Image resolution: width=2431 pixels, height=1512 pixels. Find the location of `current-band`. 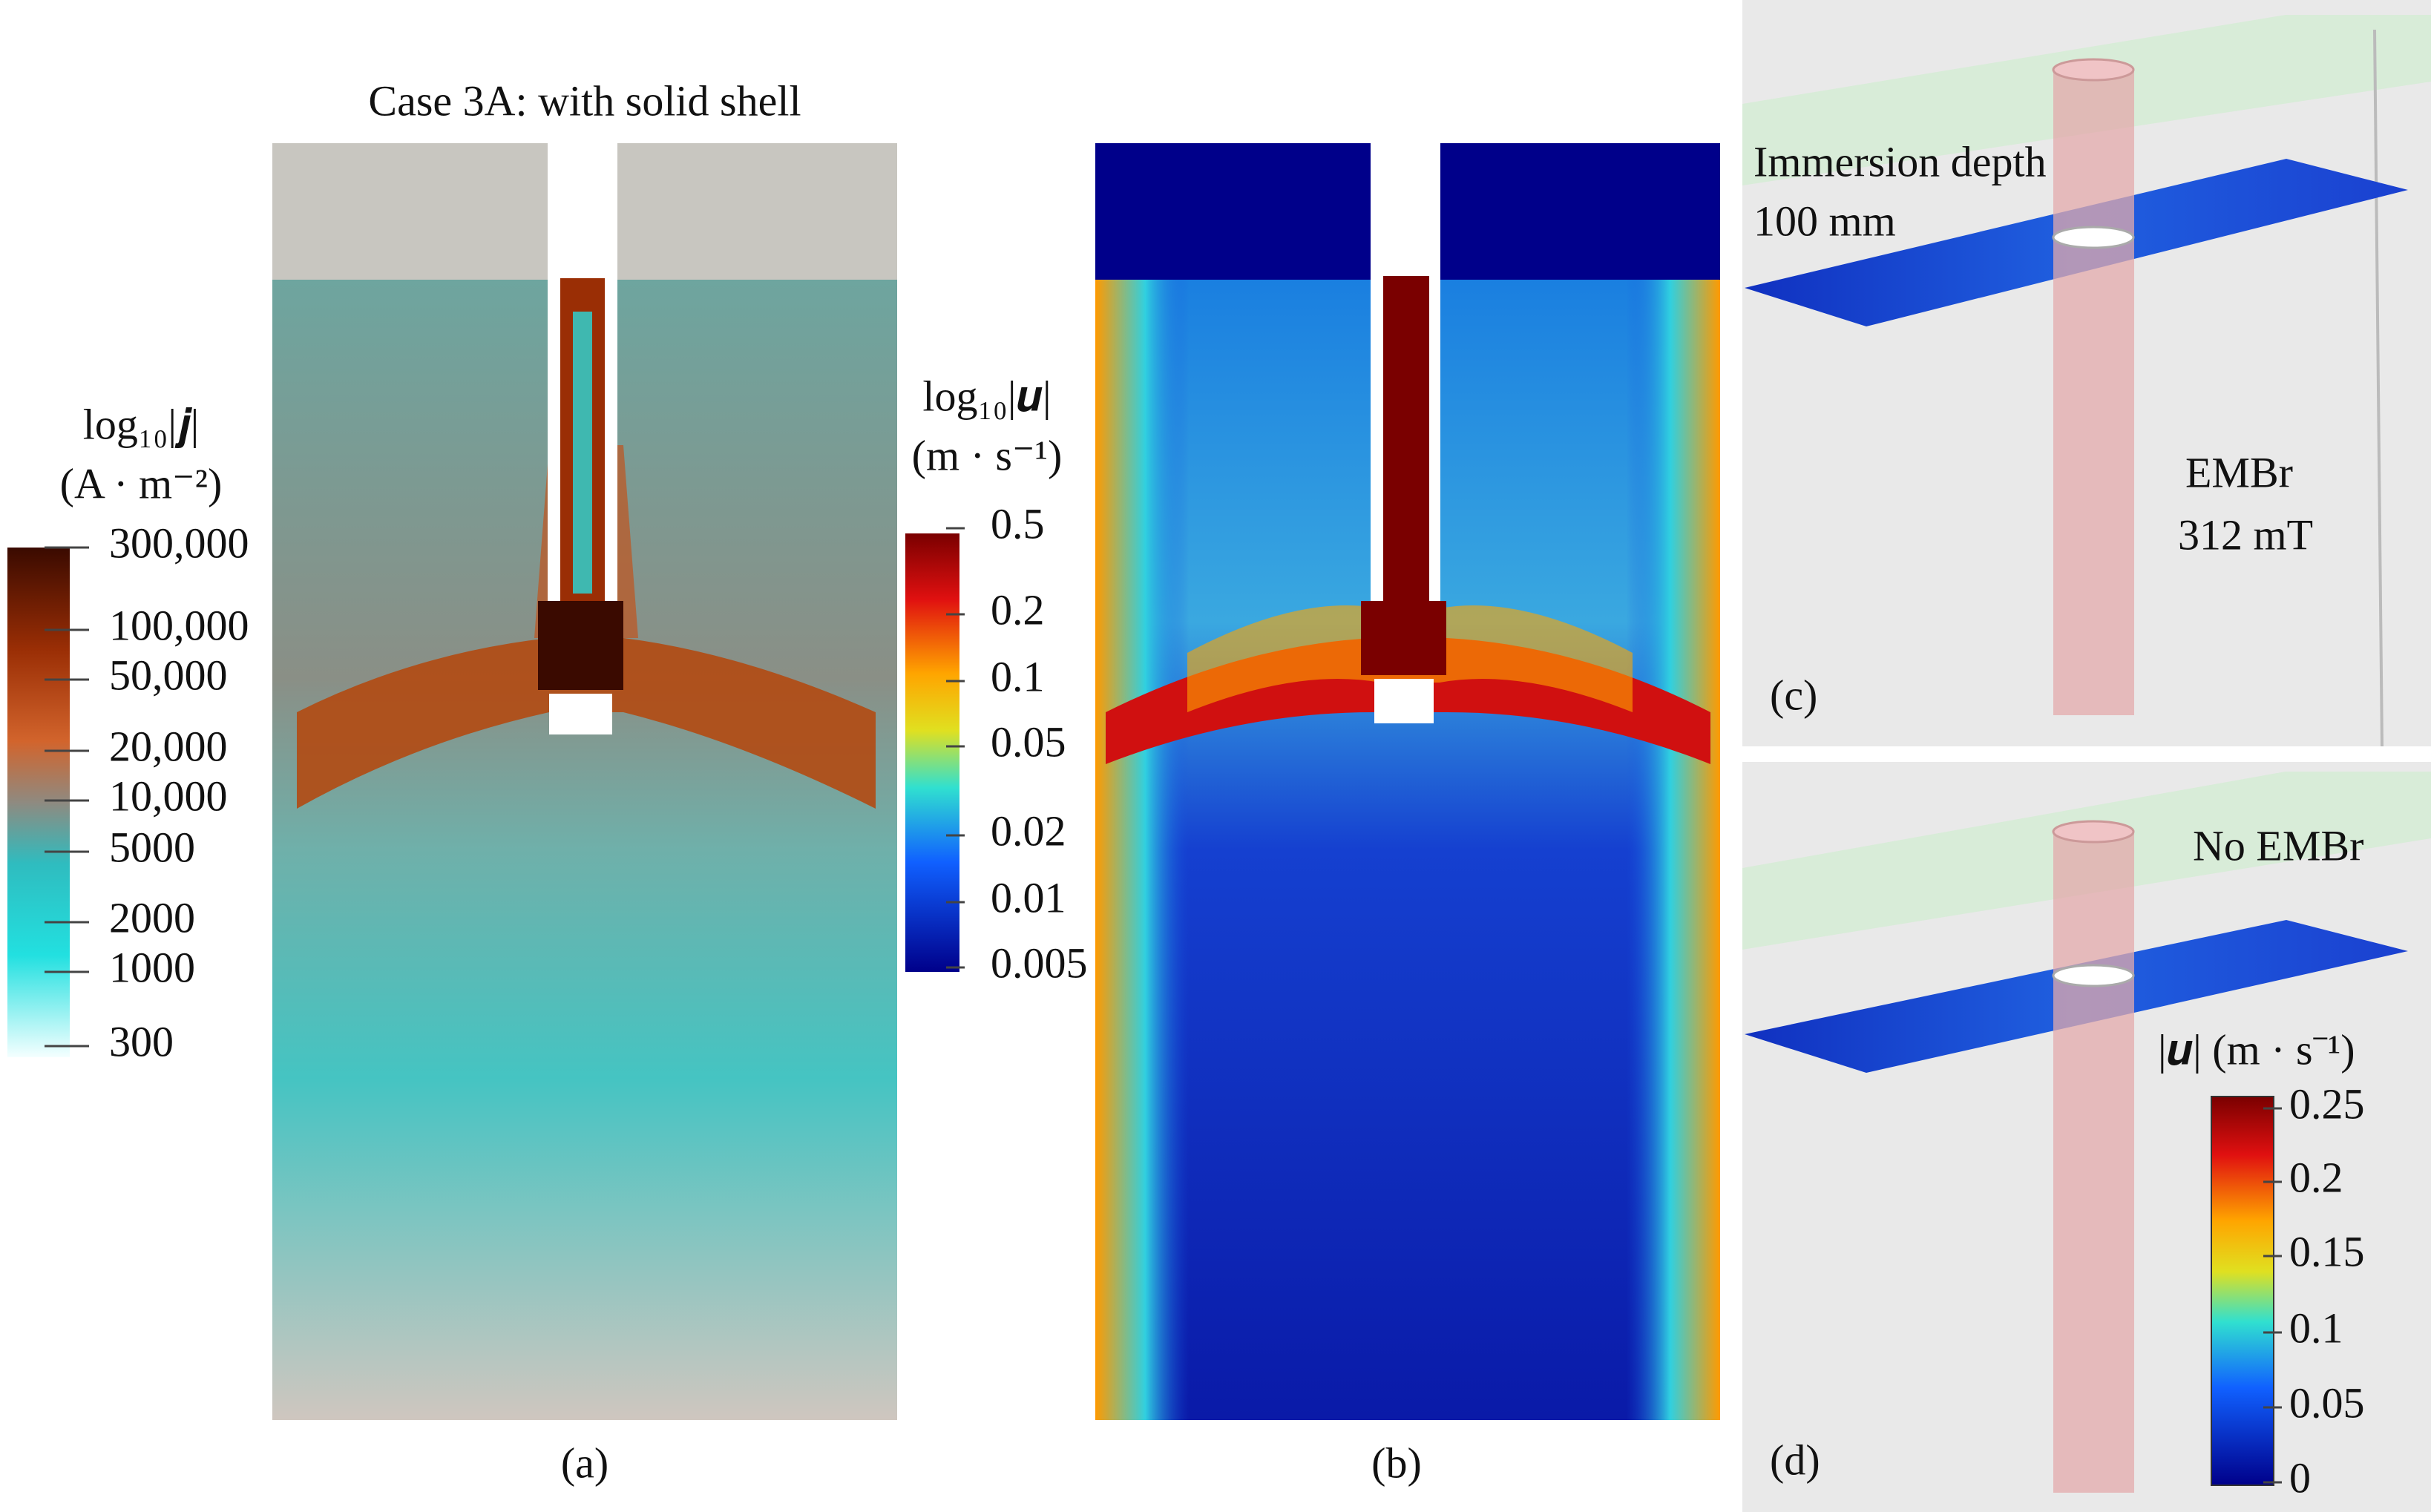

current-band is located at coordinates (586, 724).